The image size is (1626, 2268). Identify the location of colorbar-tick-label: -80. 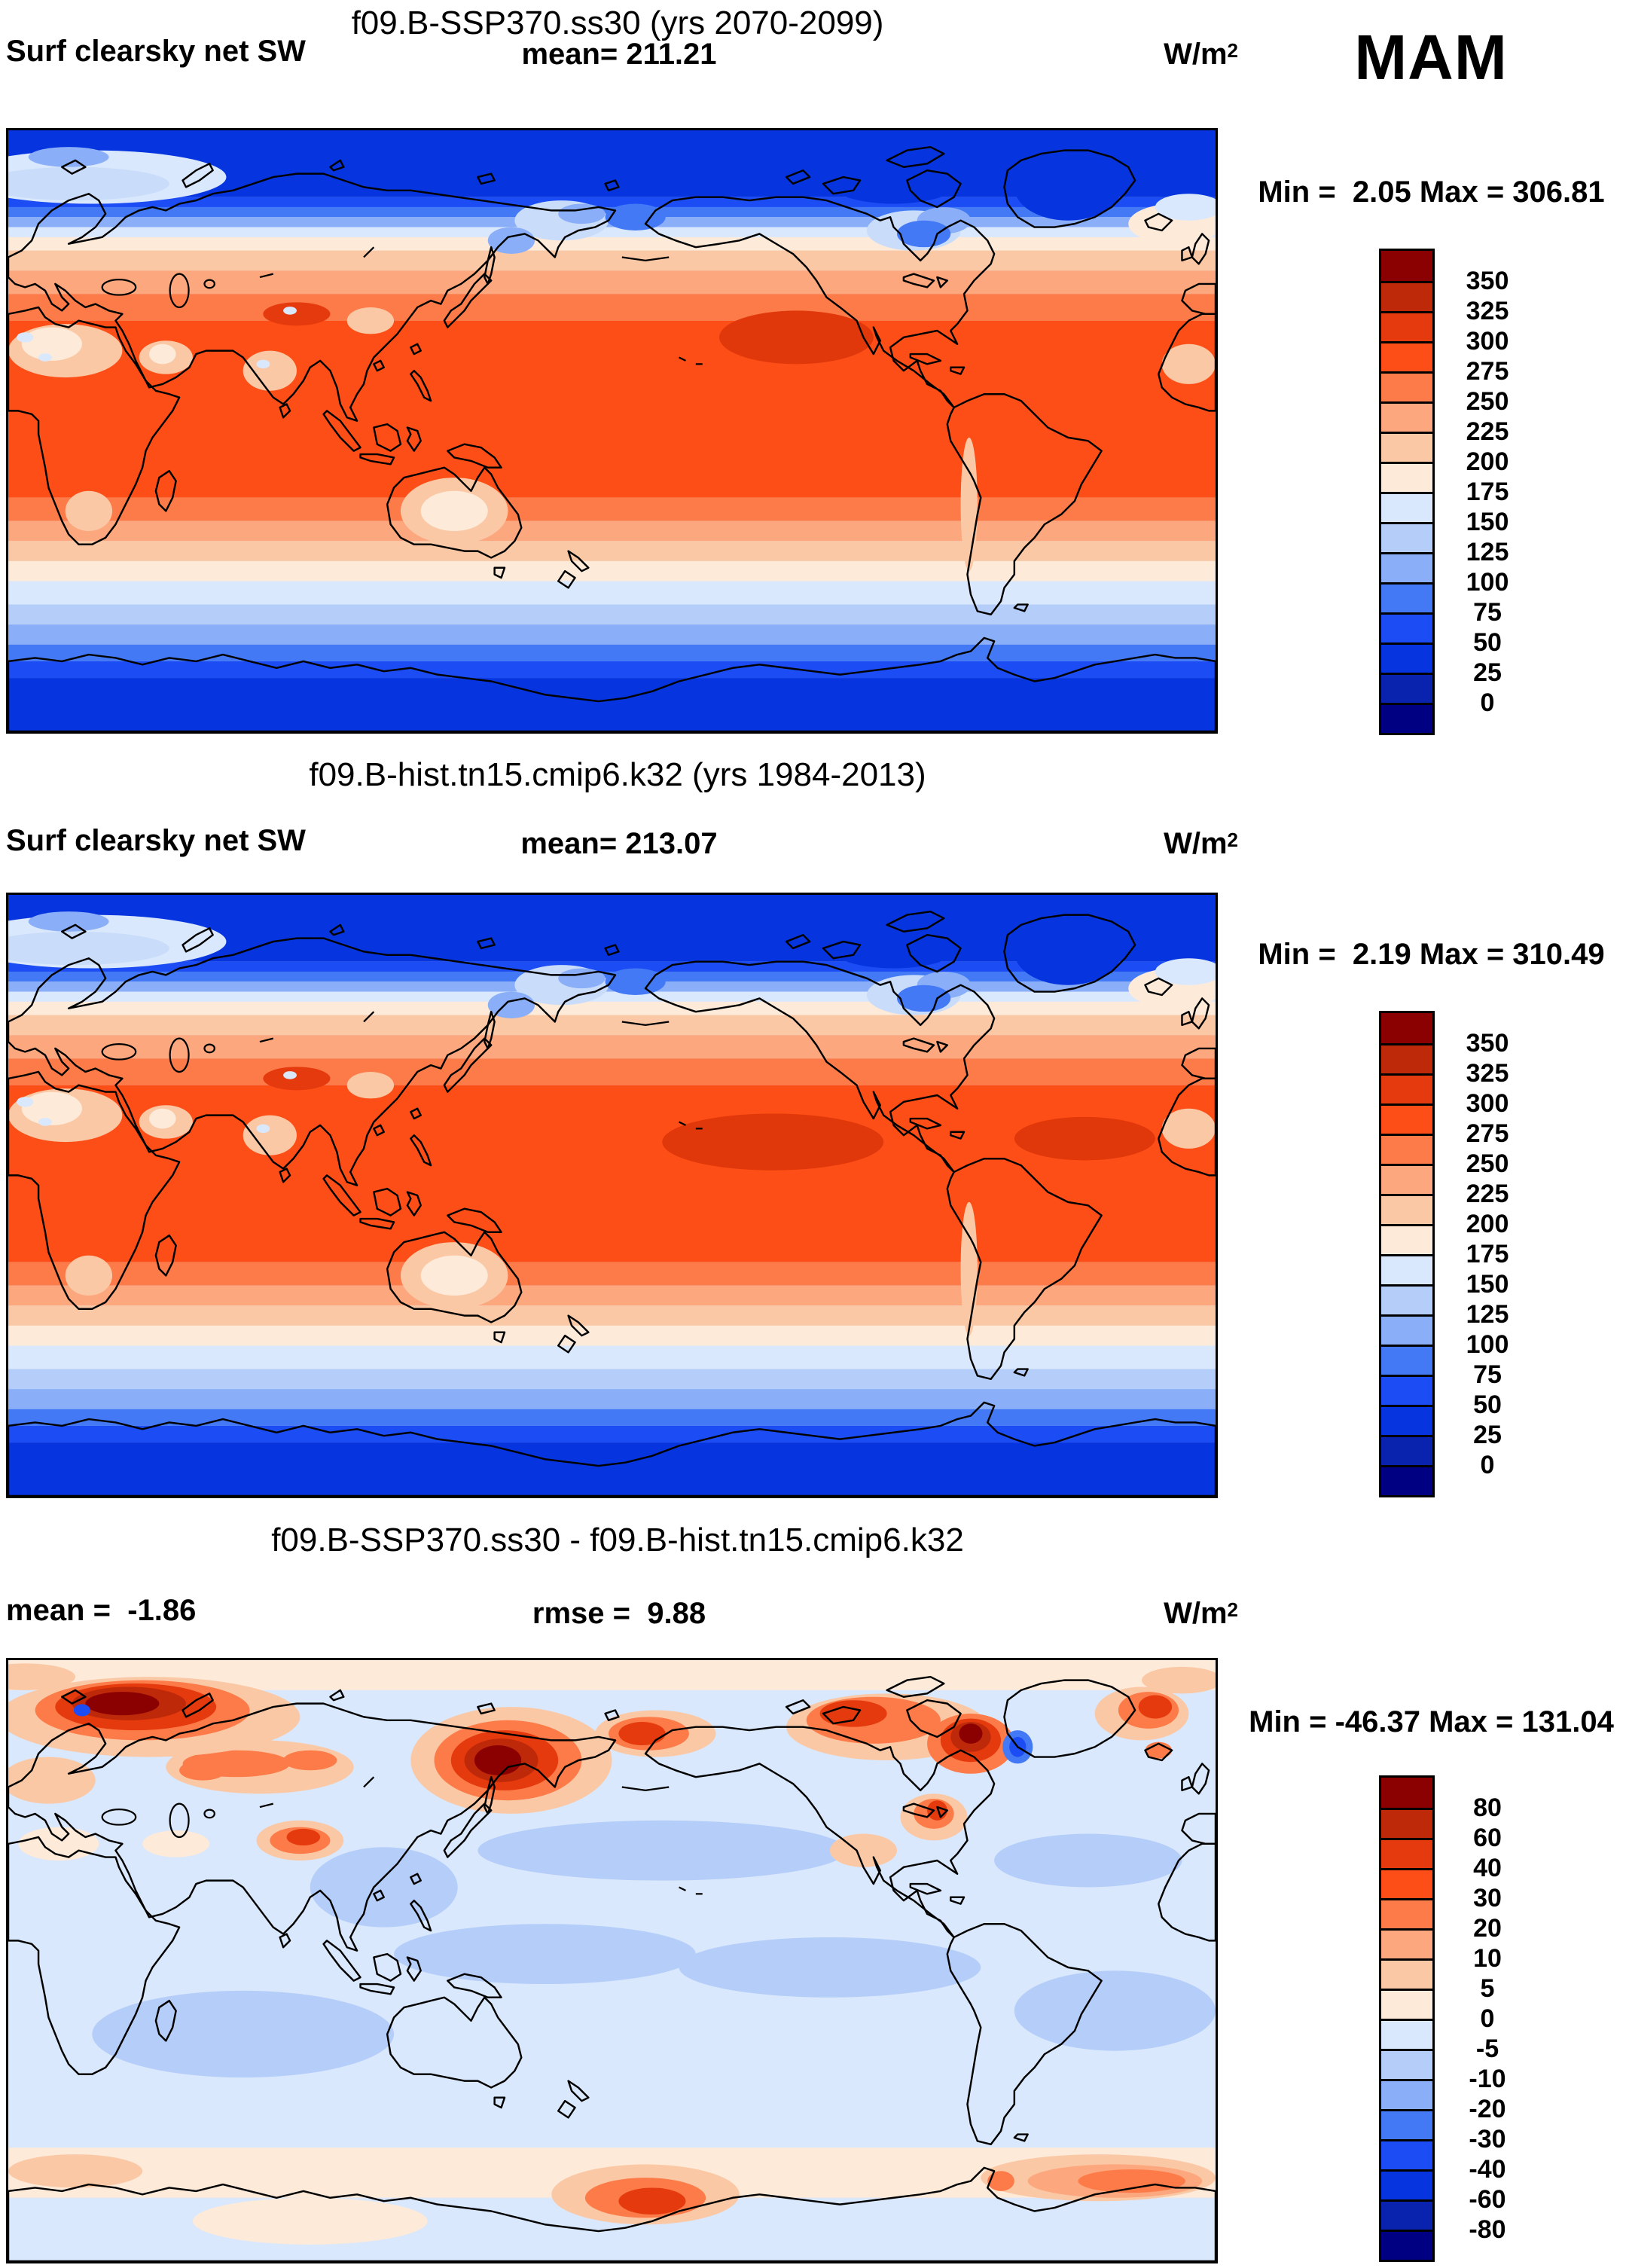
(1487, 2230).